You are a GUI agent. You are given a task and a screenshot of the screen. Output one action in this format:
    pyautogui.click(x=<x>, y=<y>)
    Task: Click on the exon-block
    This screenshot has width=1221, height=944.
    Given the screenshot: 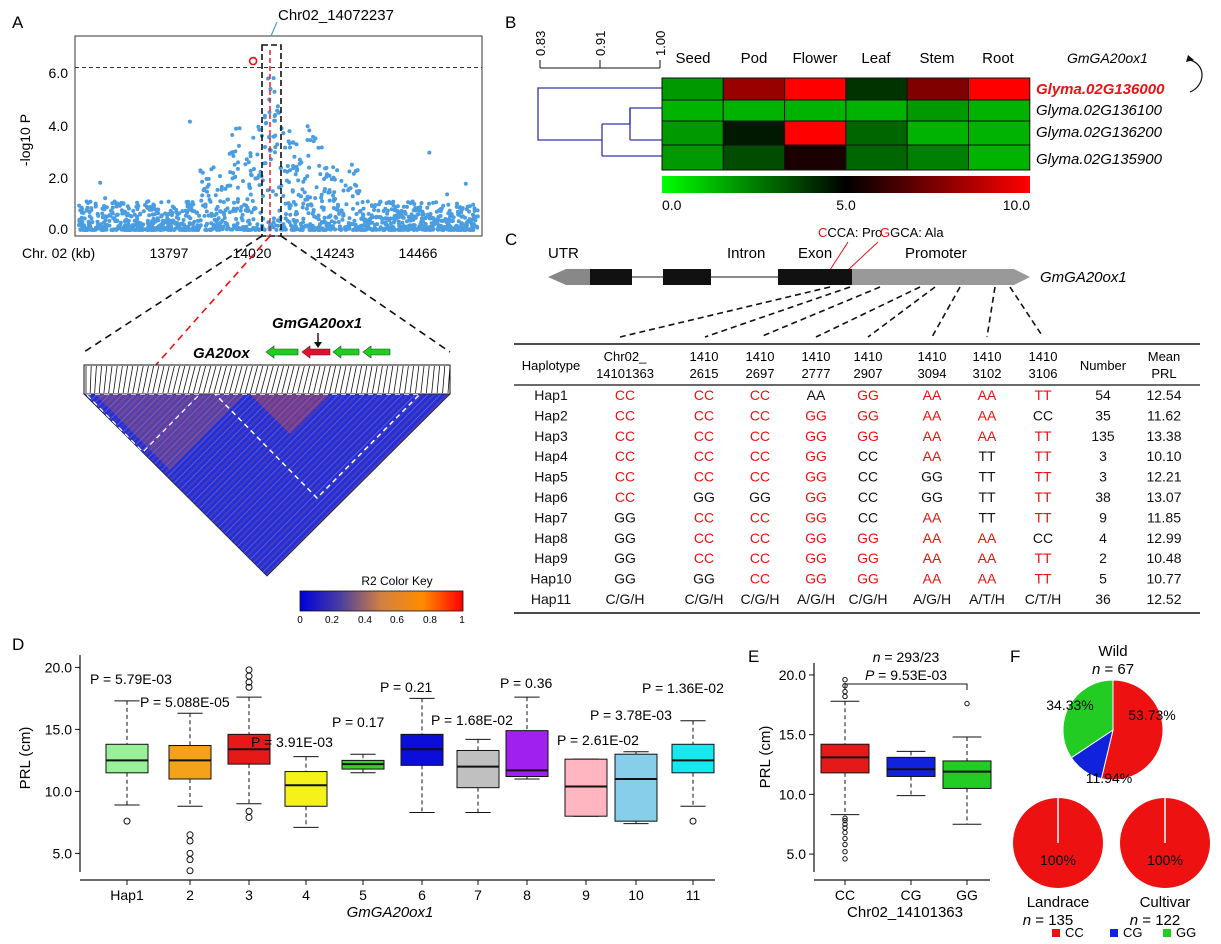 What is the action you would take?
    pyautogui.click(x=611, y=277)
    